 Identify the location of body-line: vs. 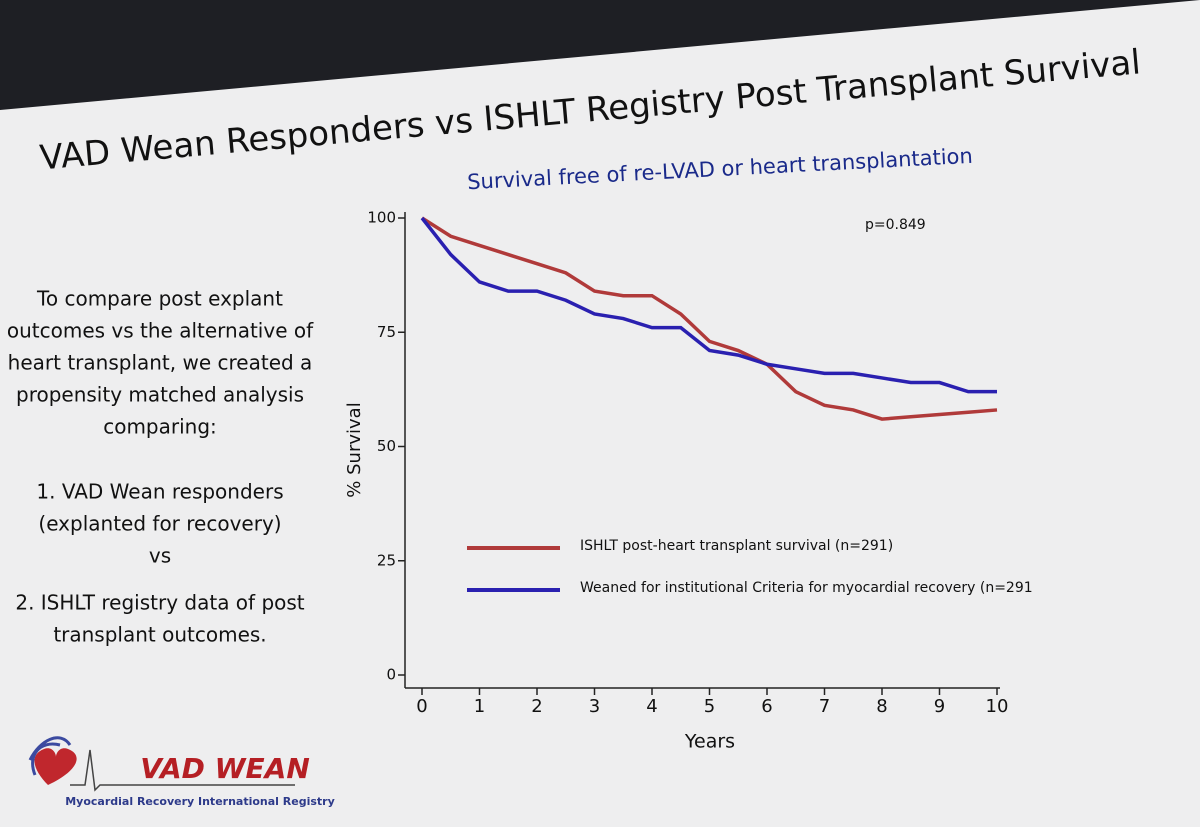
(160, 556).